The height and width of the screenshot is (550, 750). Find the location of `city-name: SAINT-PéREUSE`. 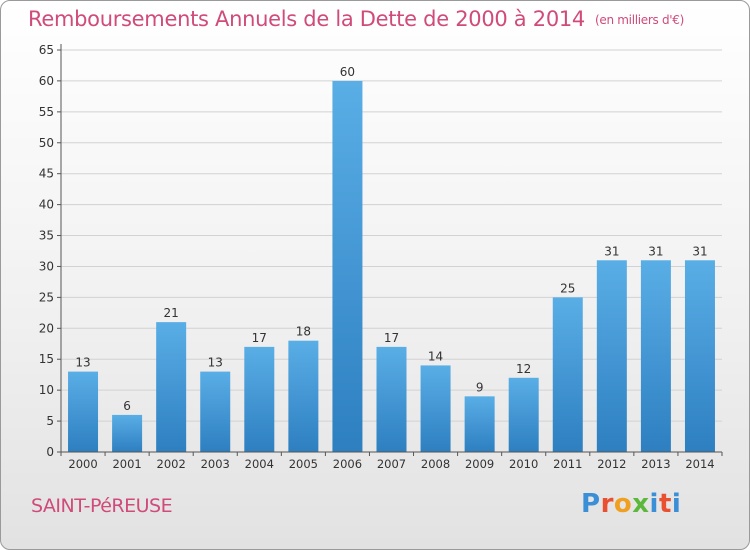

city-name: SAINT-PéREUSE is located at coordinates (102, 506).